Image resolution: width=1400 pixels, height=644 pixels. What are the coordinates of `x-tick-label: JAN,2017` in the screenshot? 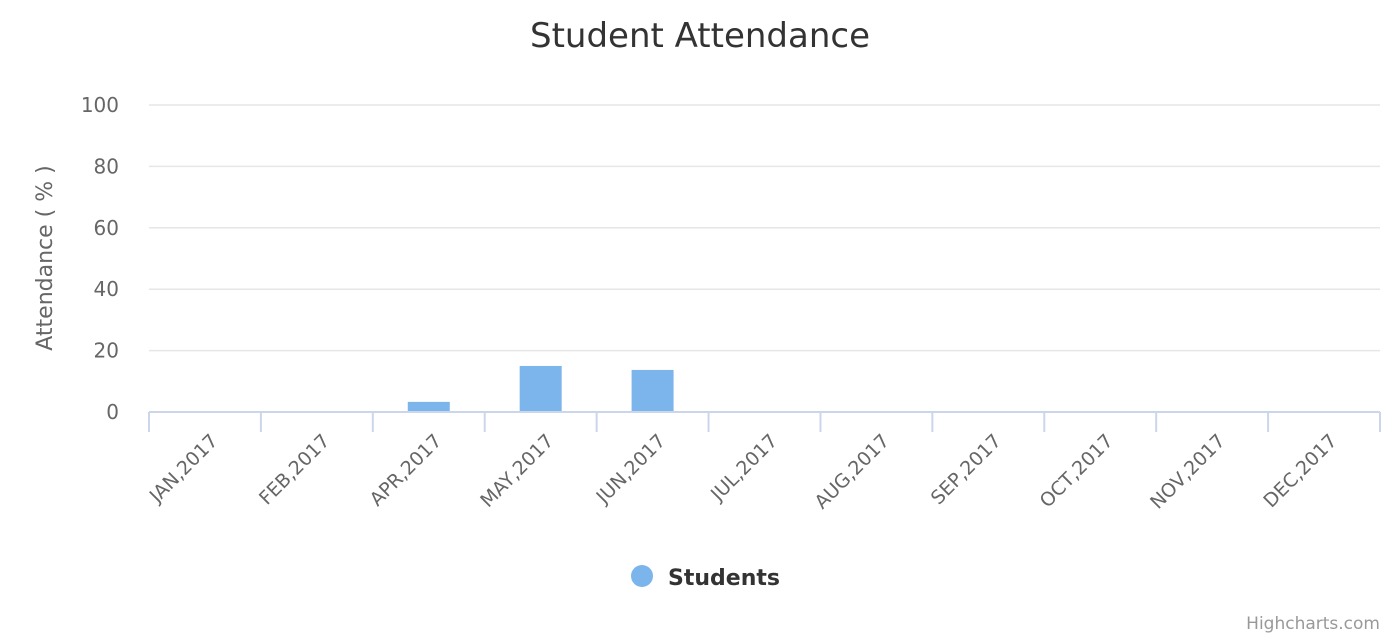 It's located at (184, 469).